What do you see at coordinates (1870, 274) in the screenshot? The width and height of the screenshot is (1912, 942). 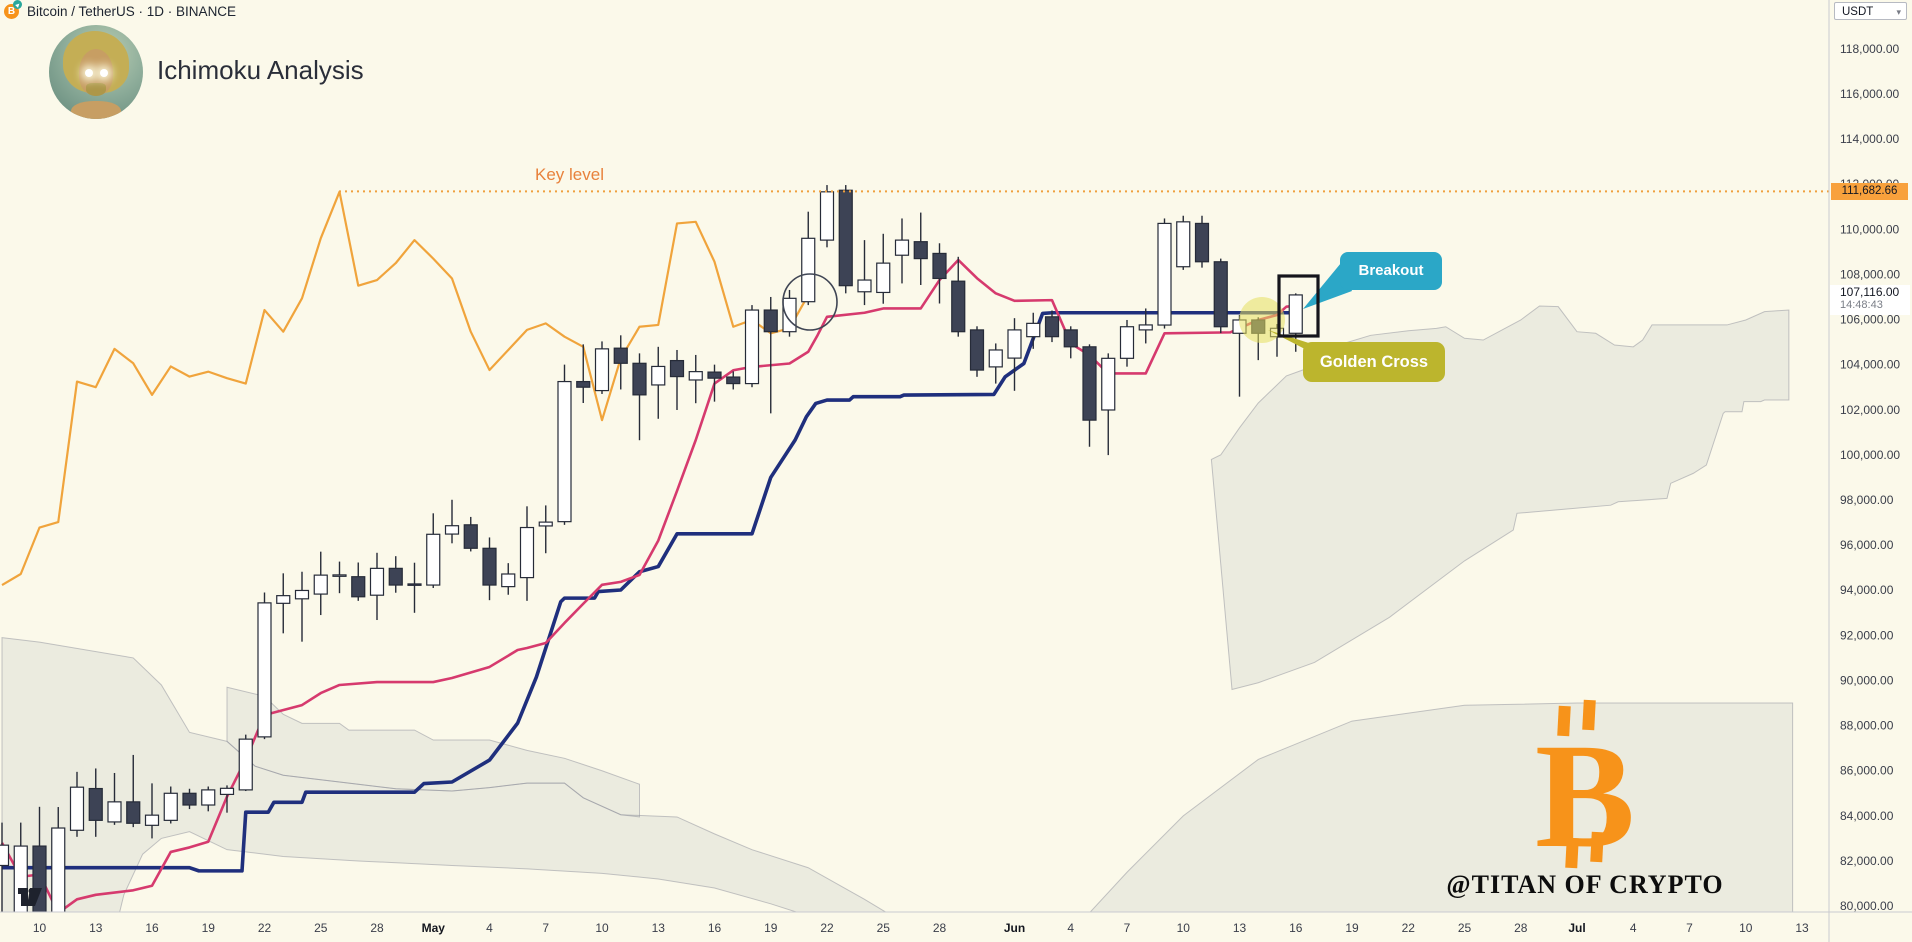 I see `price-tick-label: 108,000.00` at bounding box center [1870, 274].